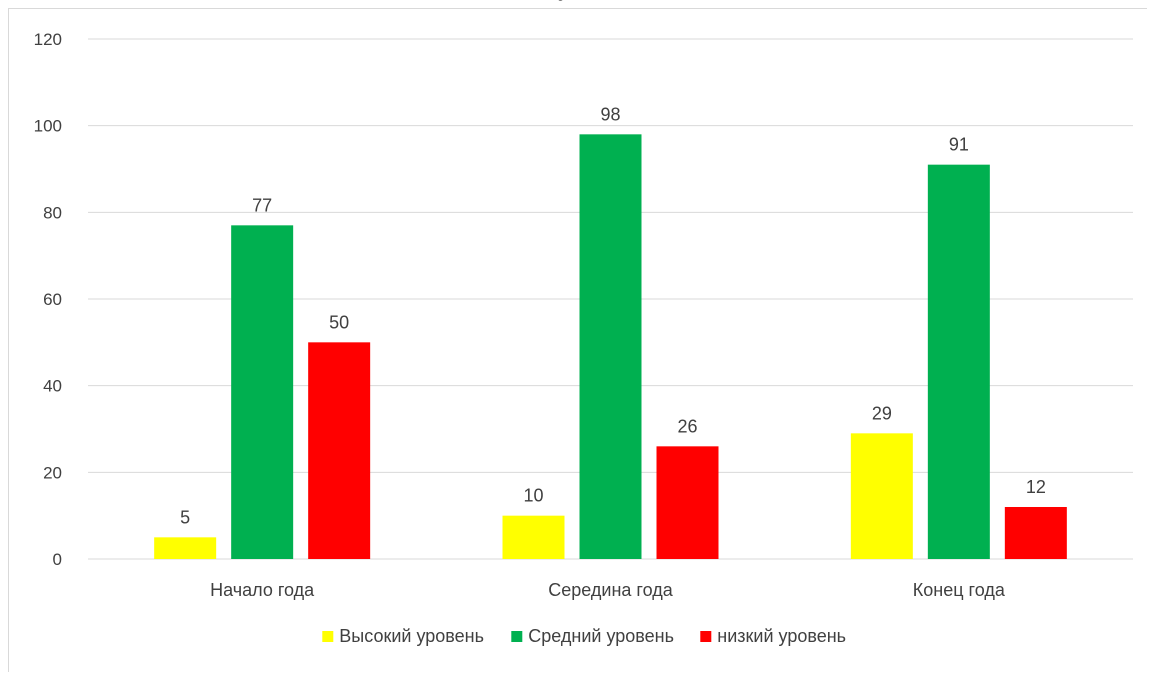  What do you see at coordinates (610, 590) in the screenshot?
I see `x-category-label: Середина года` at bounding box center [610, 590].